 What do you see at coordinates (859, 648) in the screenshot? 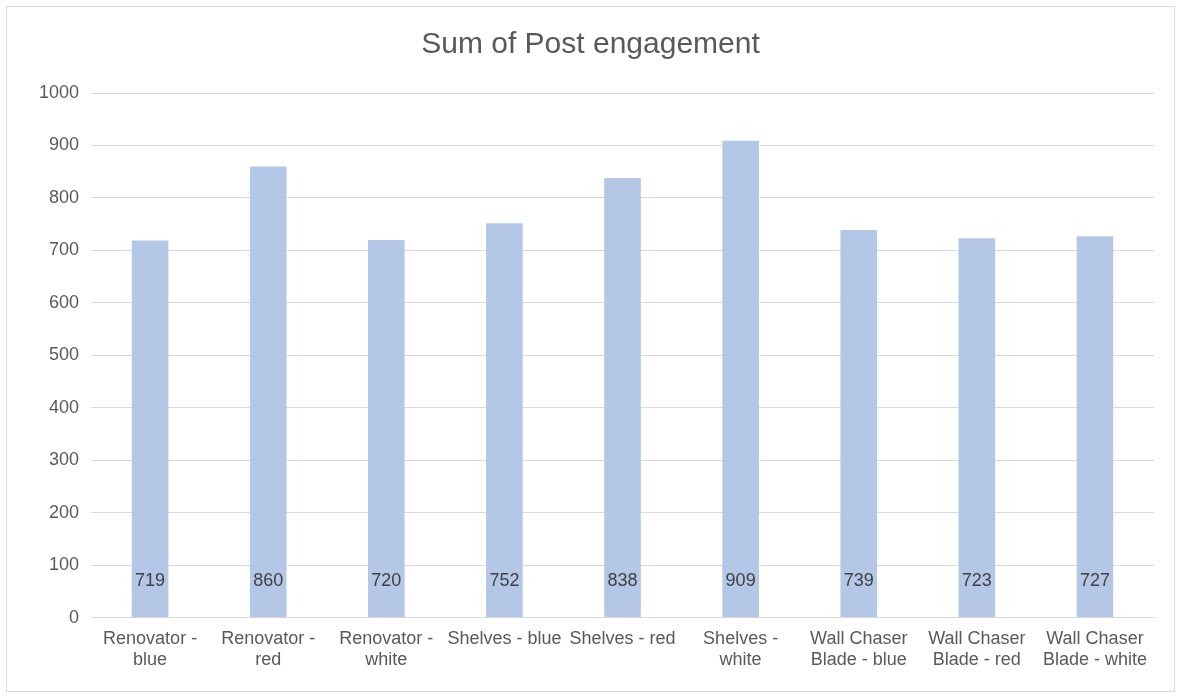
I see `x-tick-label: Wall Chaser Blade - blue` at bounding box center [859, 648].